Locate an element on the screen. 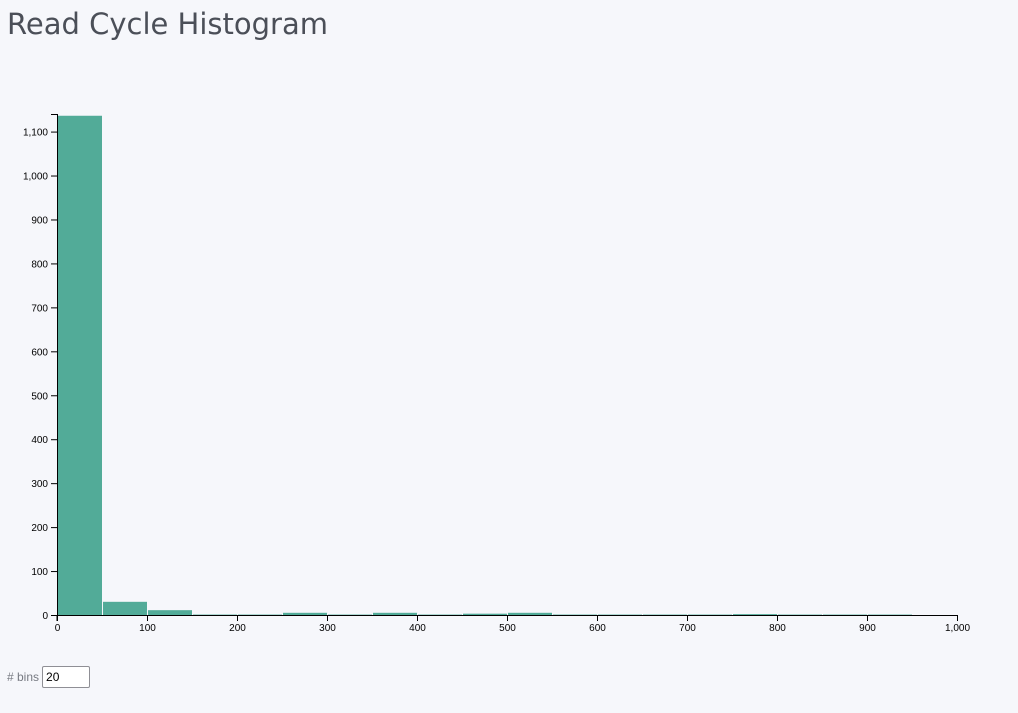 Image resolution: width=1018 pixels, height=713 pixels. x-tick-label: 600 is located at coordinates (597, 628).